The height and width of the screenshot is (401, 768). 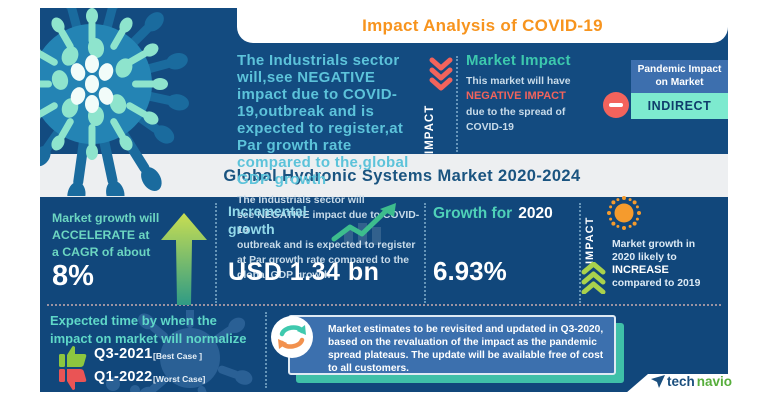 I want to click on thumbs-down-icon, so click(x=73, y=379).